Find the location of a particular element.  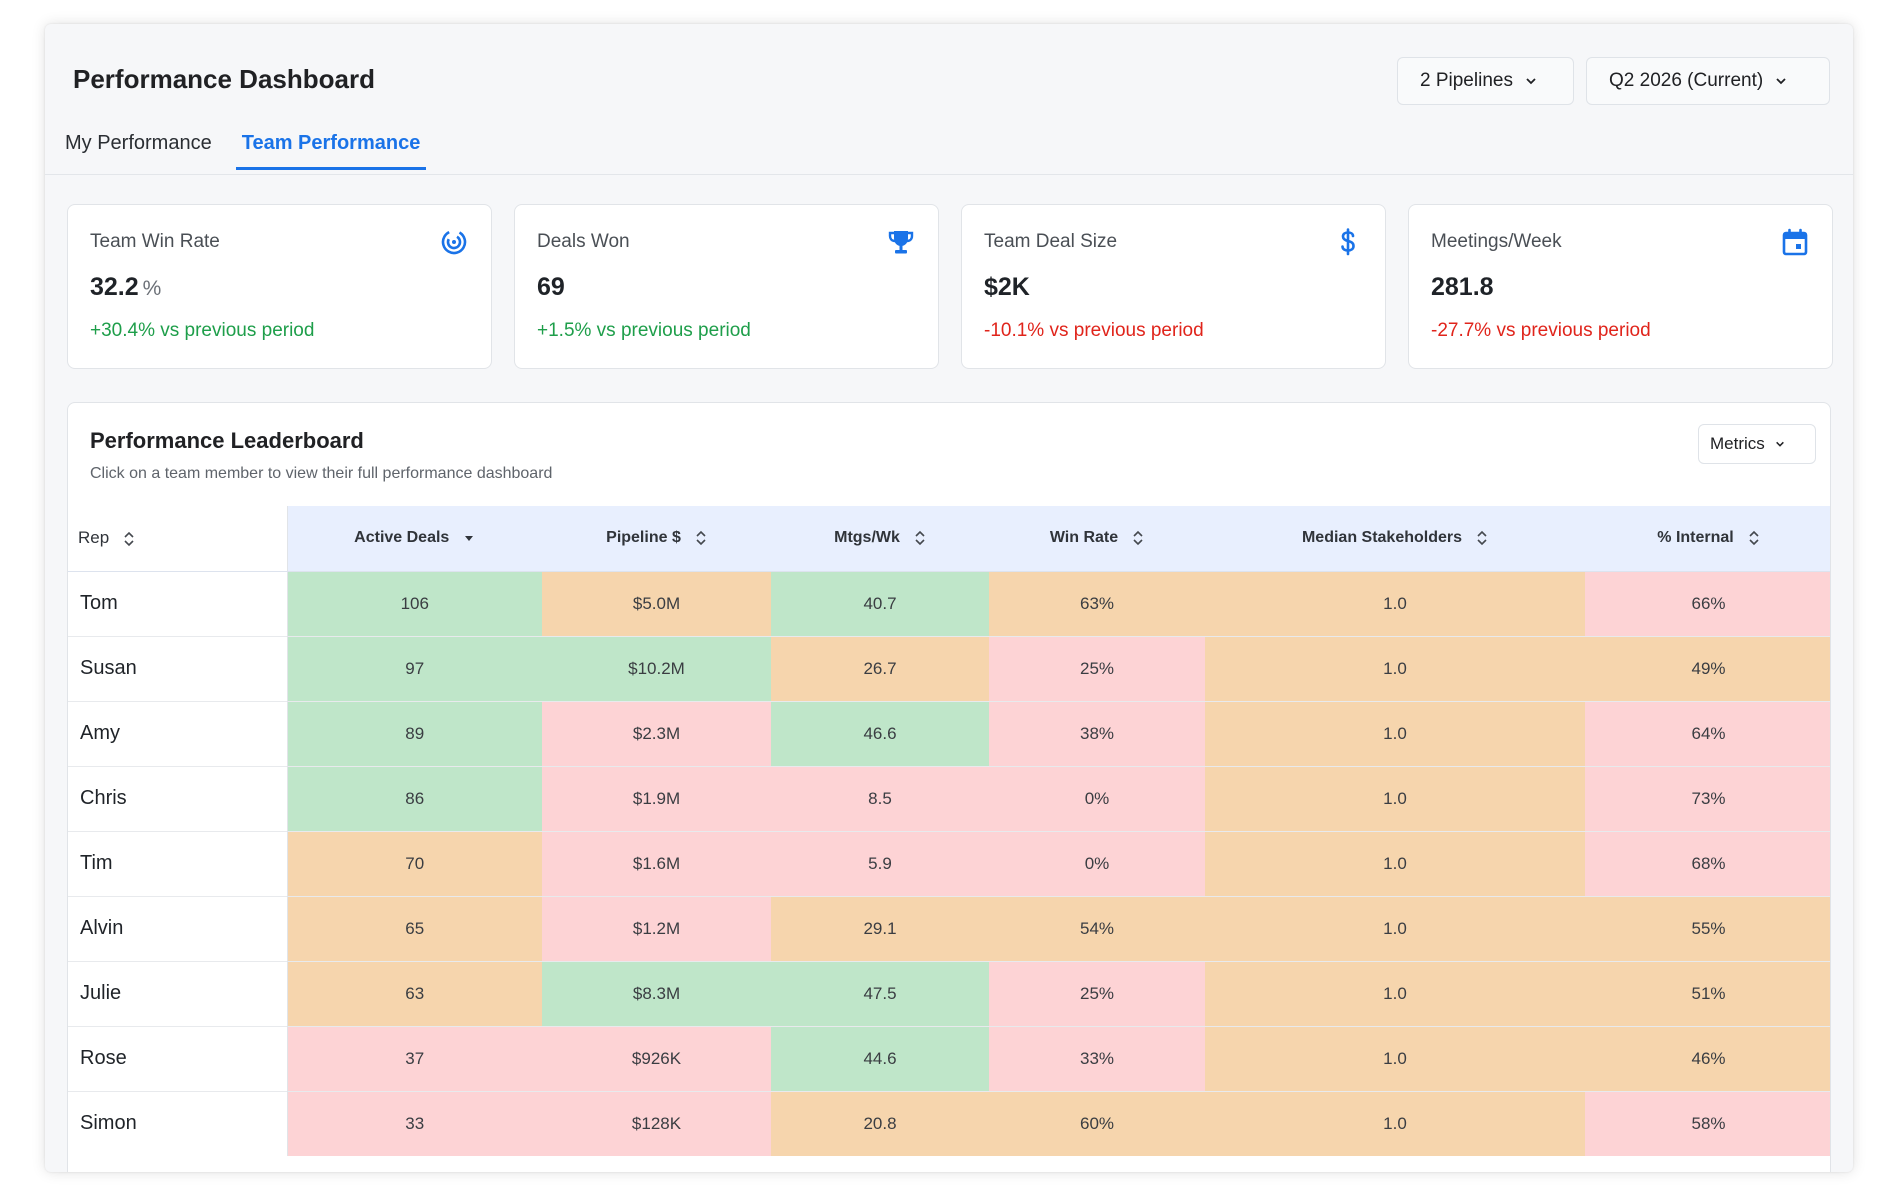

metric-cell: 33 is located at coordinates (414, 1123).